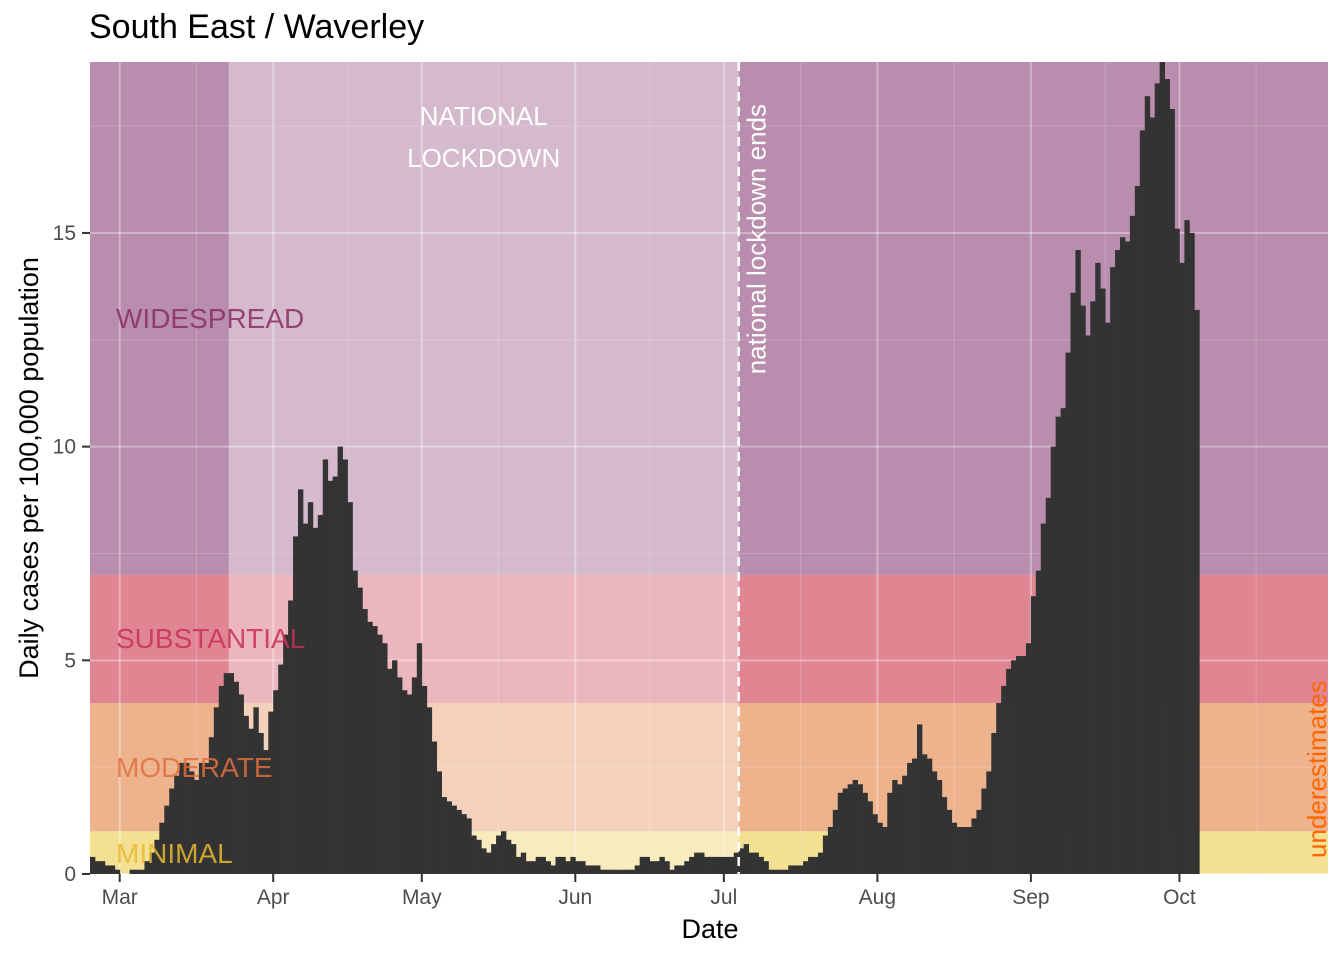 The image size is (1344, 960). I want to click on band-label-widespread: WIDESPREAD, so click(210, 318).